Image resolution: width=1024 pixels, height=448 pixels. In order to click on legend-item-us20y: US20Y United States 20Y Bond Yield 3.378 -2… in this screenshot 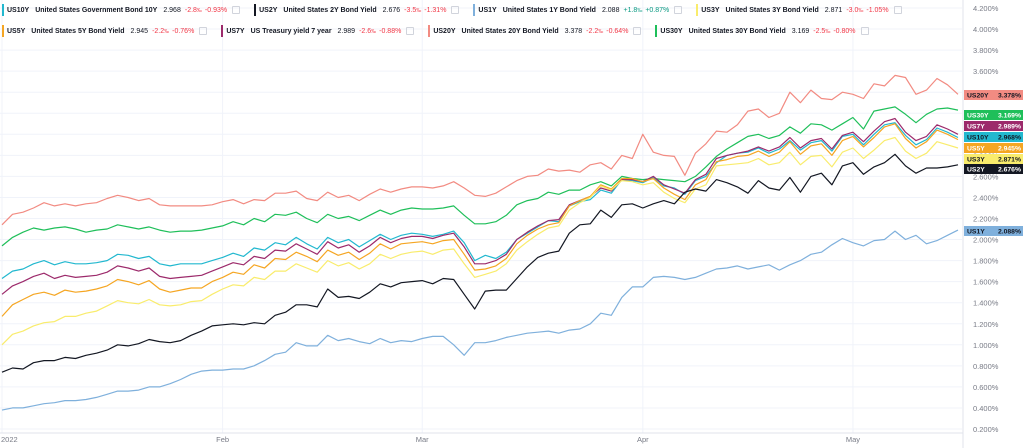, I will do `click(535, 31)`.